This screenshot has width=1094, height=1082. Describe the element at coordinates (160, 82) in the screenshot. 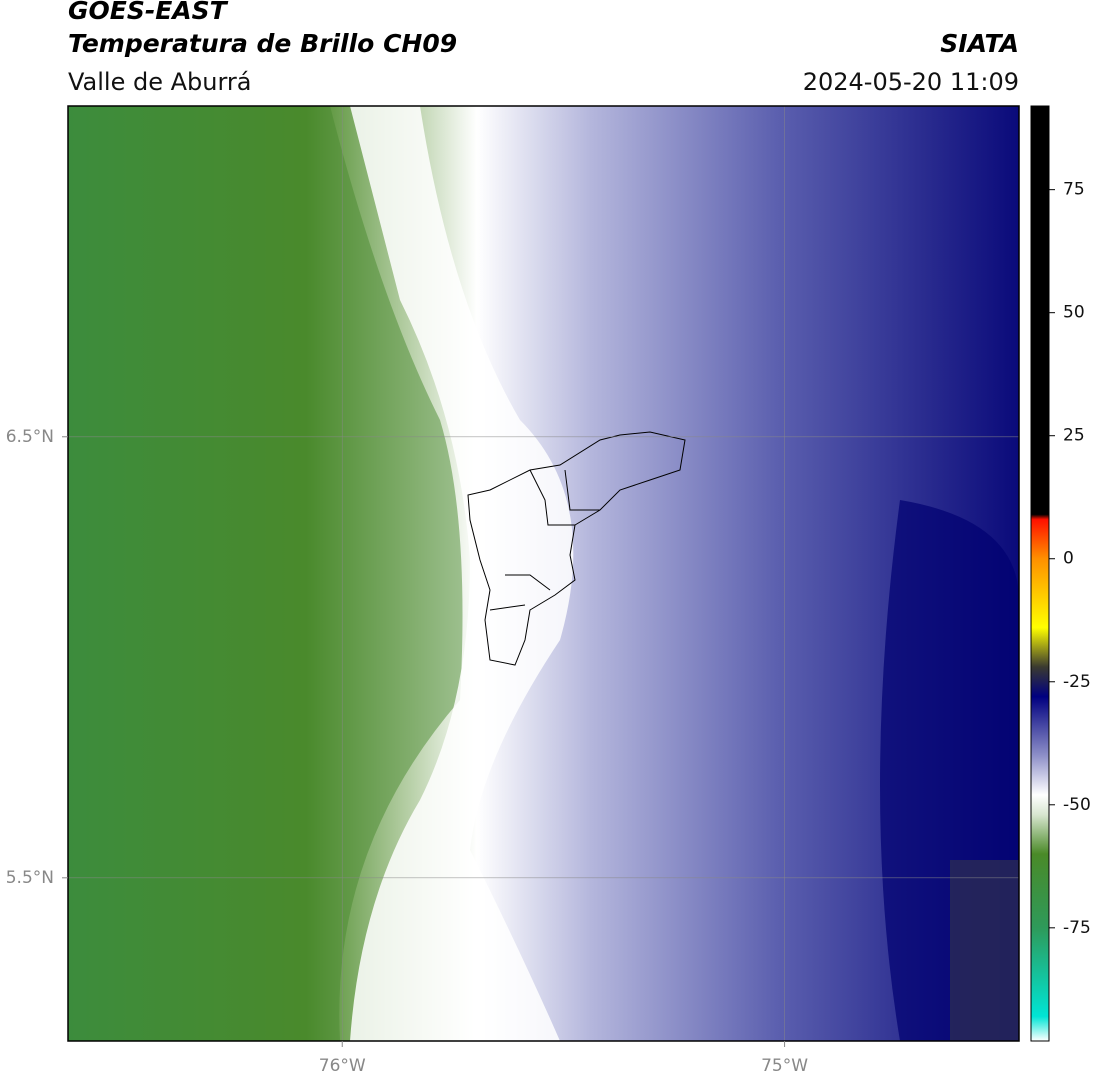

I see `region: Valle de Aburrá` at that location.